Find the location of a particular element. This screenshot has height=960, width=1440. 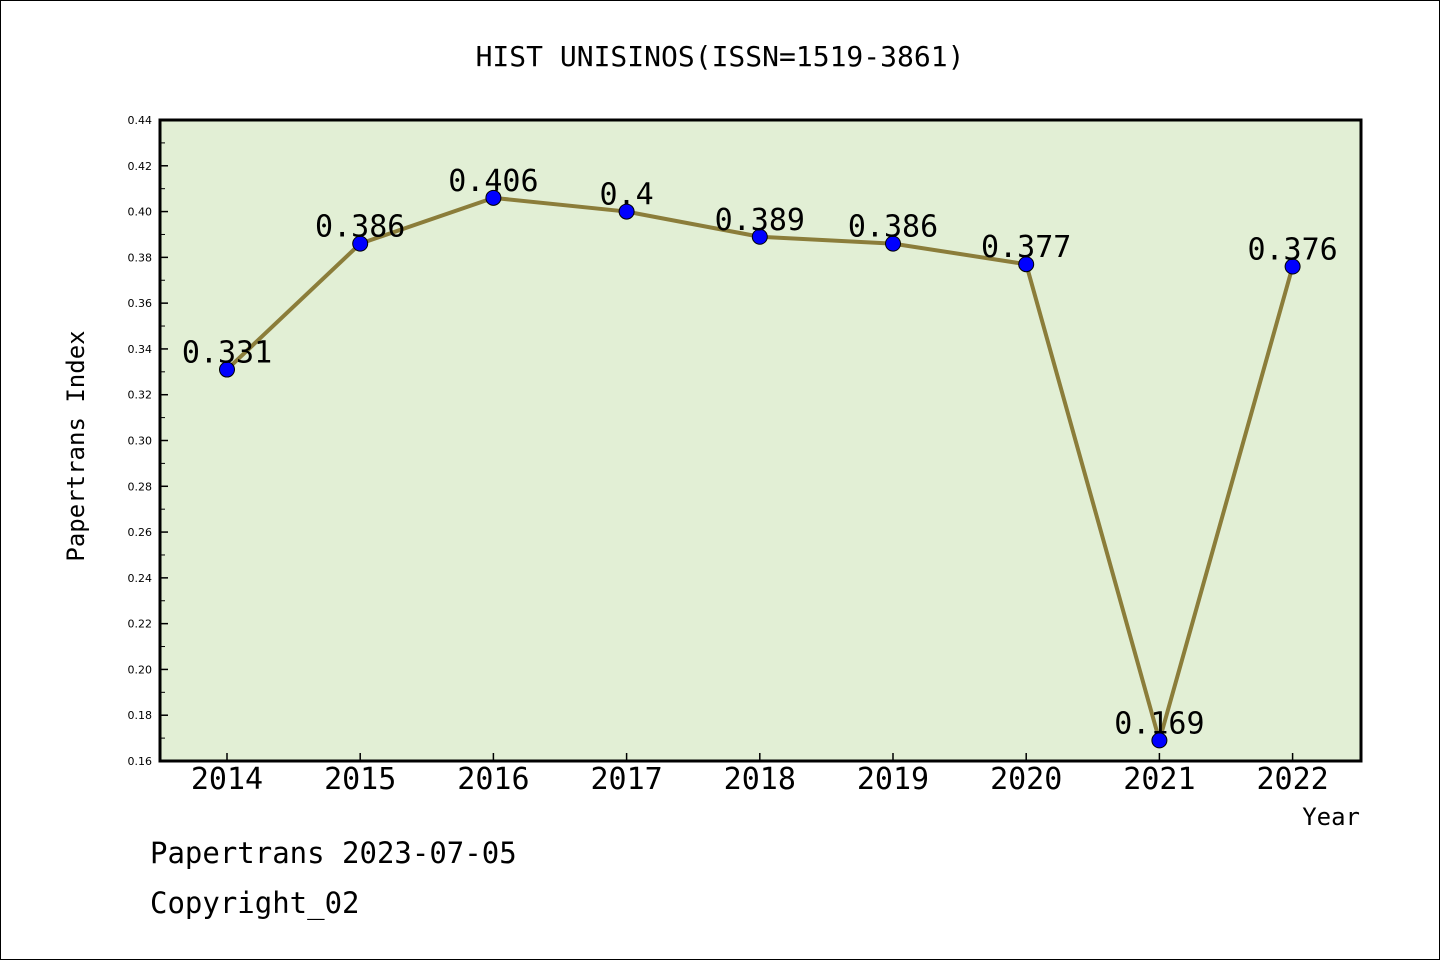

footer-date: Papertrans 2023-07-05 is located at coordinates (333, 853).